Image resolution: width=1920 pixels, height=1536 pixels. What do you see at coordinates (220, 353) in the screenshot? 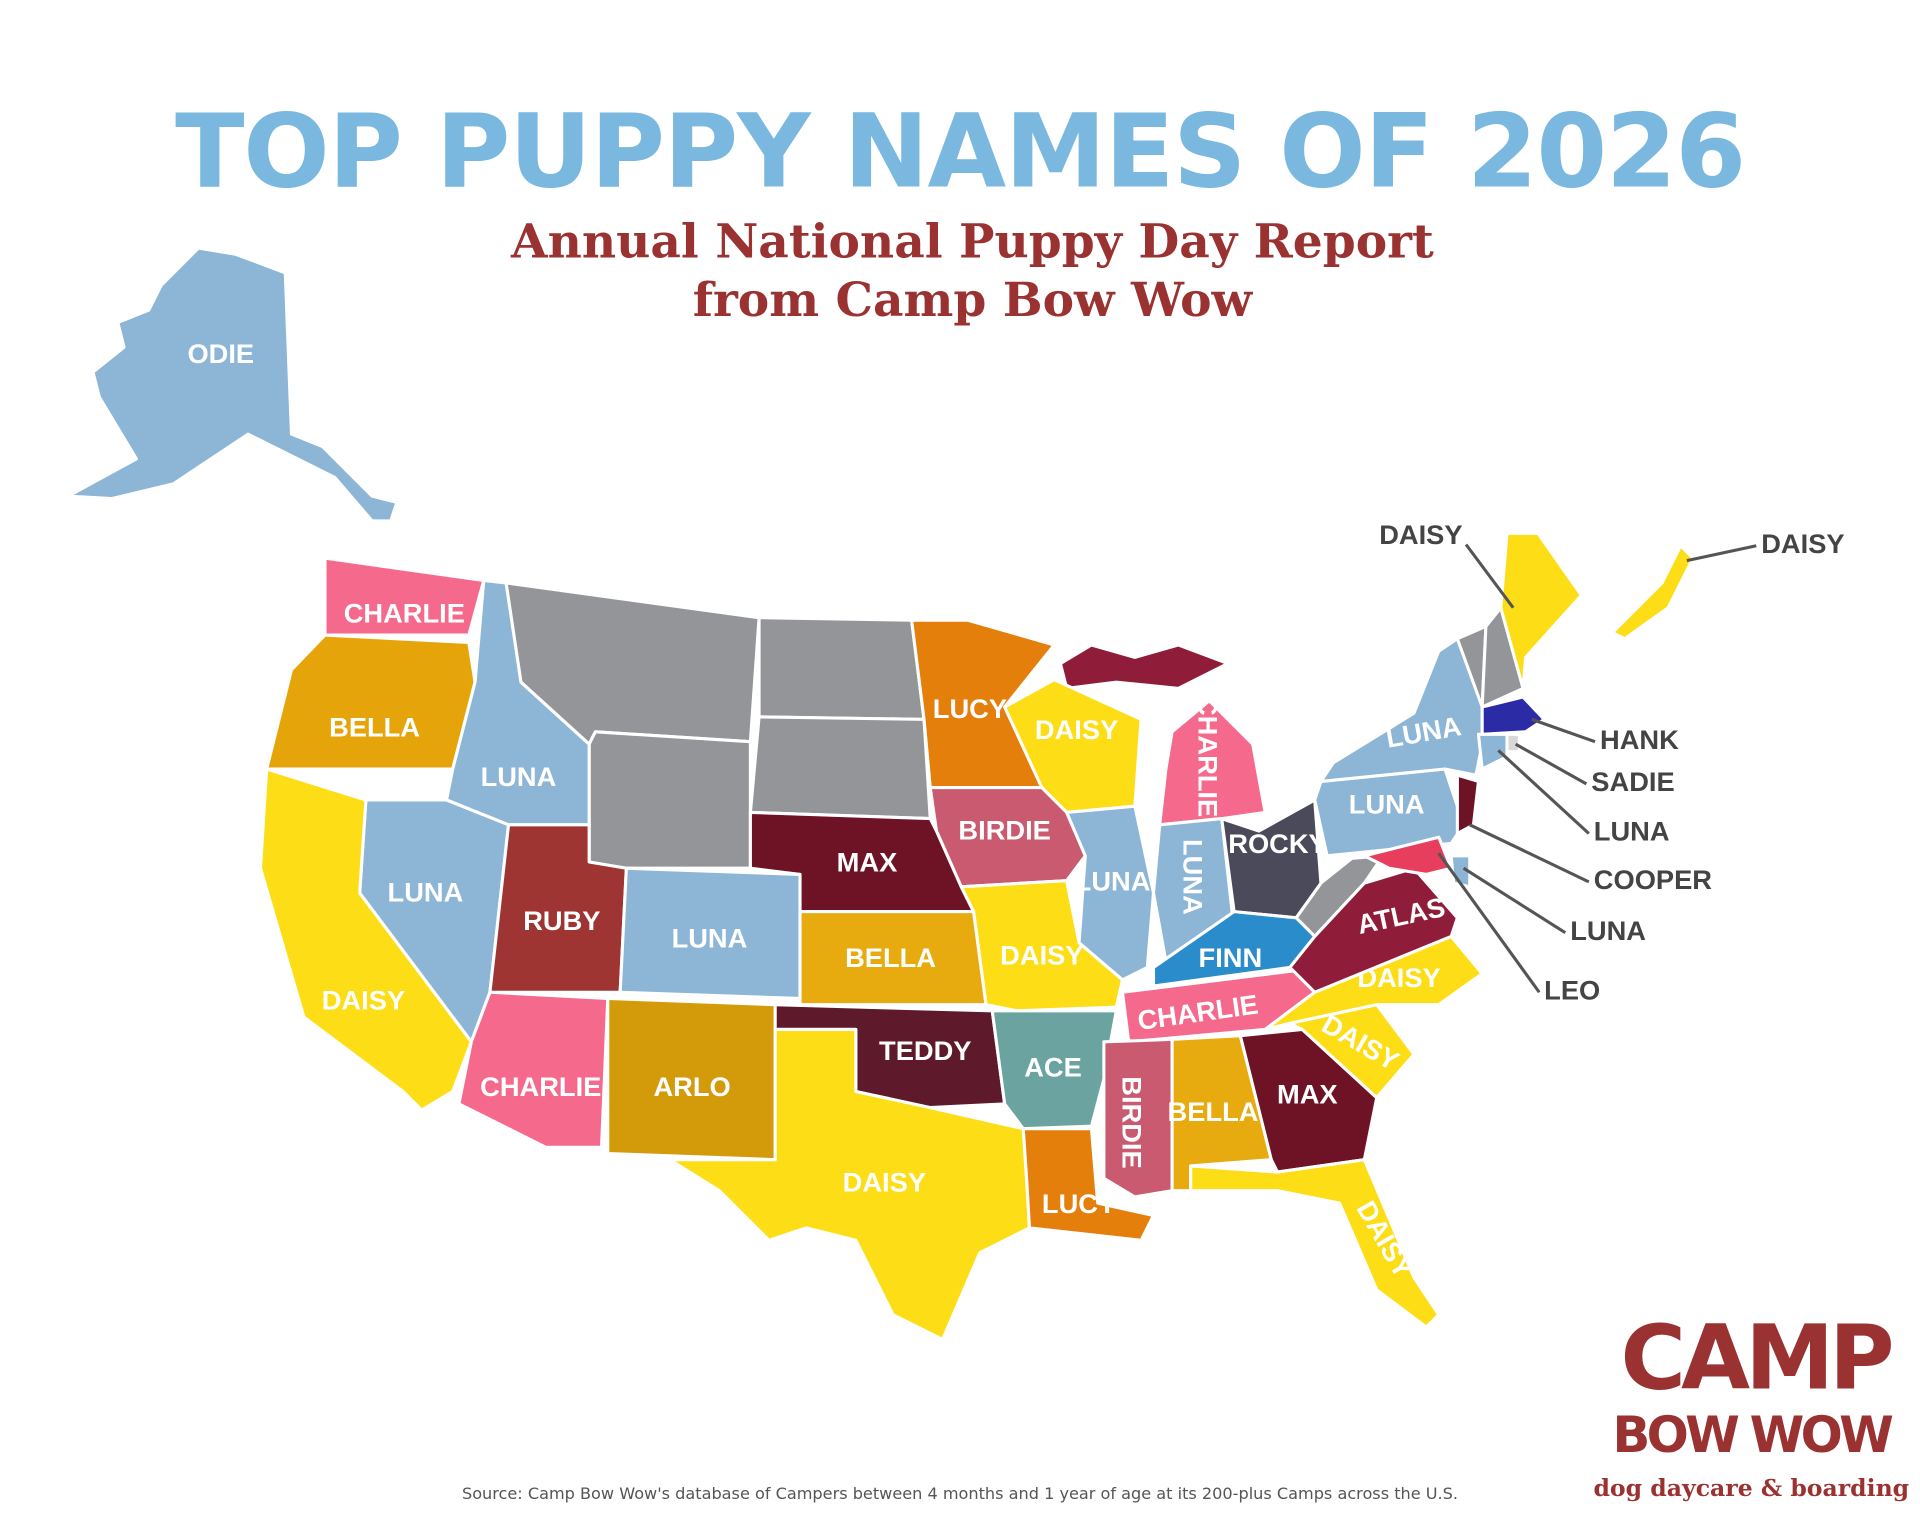
I see `state-label: ODIE` at bounding box center [220, 353].